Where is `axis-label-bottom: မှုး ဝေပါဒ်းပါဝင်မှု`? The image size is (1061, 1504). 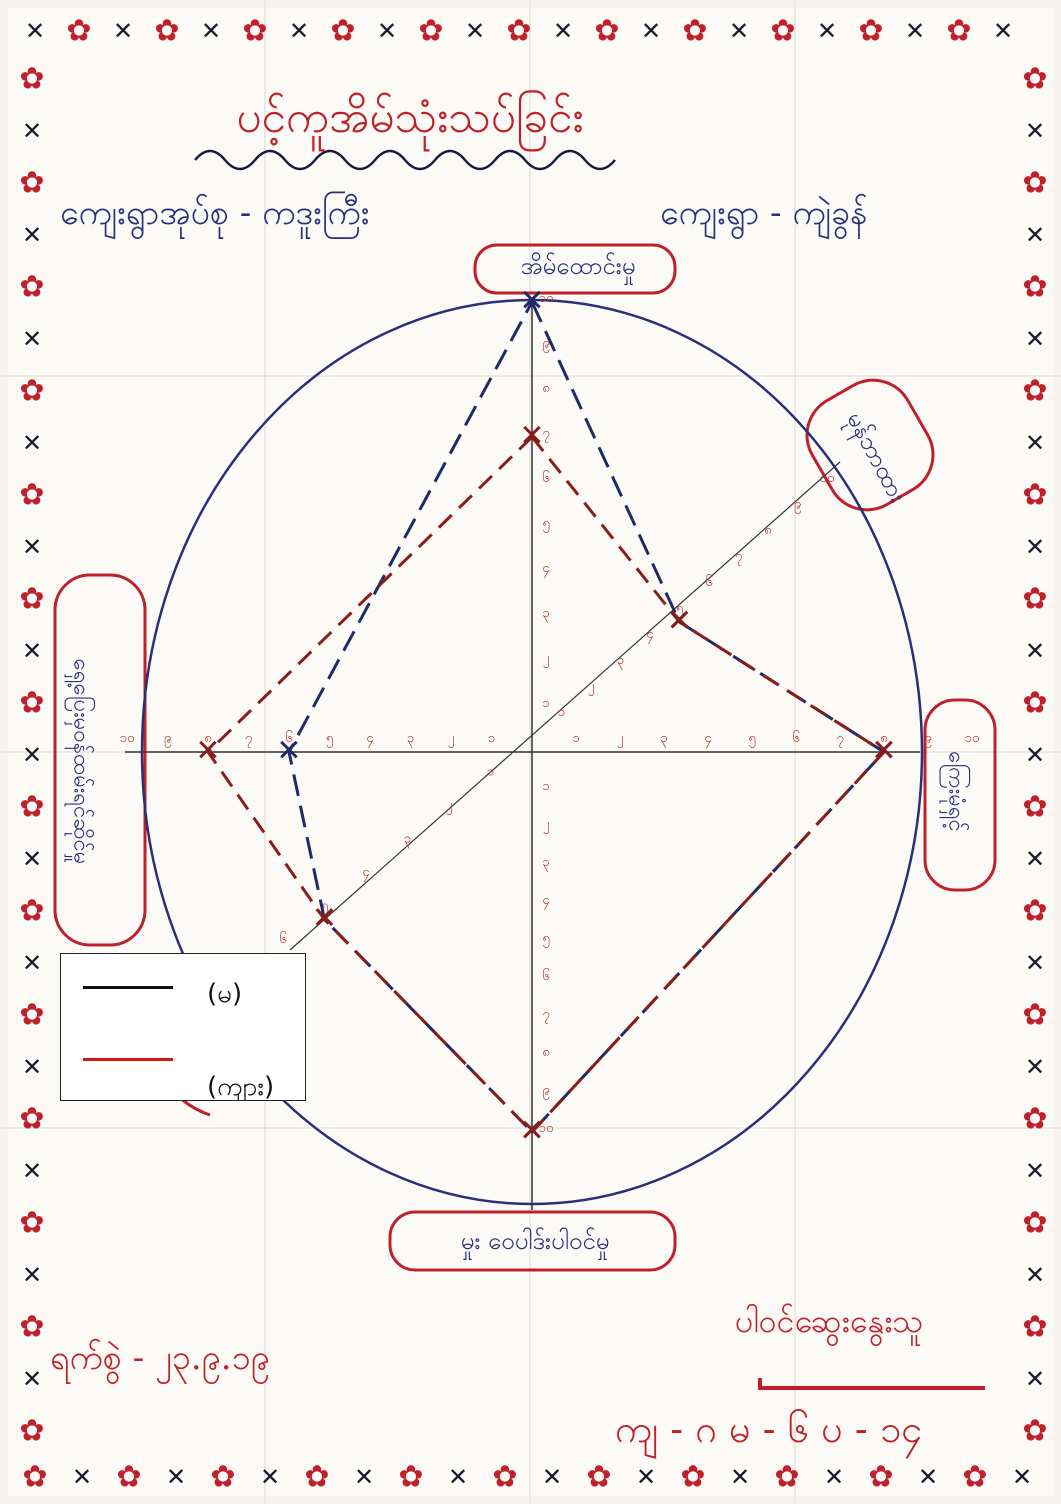 axis-label-bottom: မှုး ဝေပါဒ်းပါဝင်မှု is located at coordinates (535, 1241).